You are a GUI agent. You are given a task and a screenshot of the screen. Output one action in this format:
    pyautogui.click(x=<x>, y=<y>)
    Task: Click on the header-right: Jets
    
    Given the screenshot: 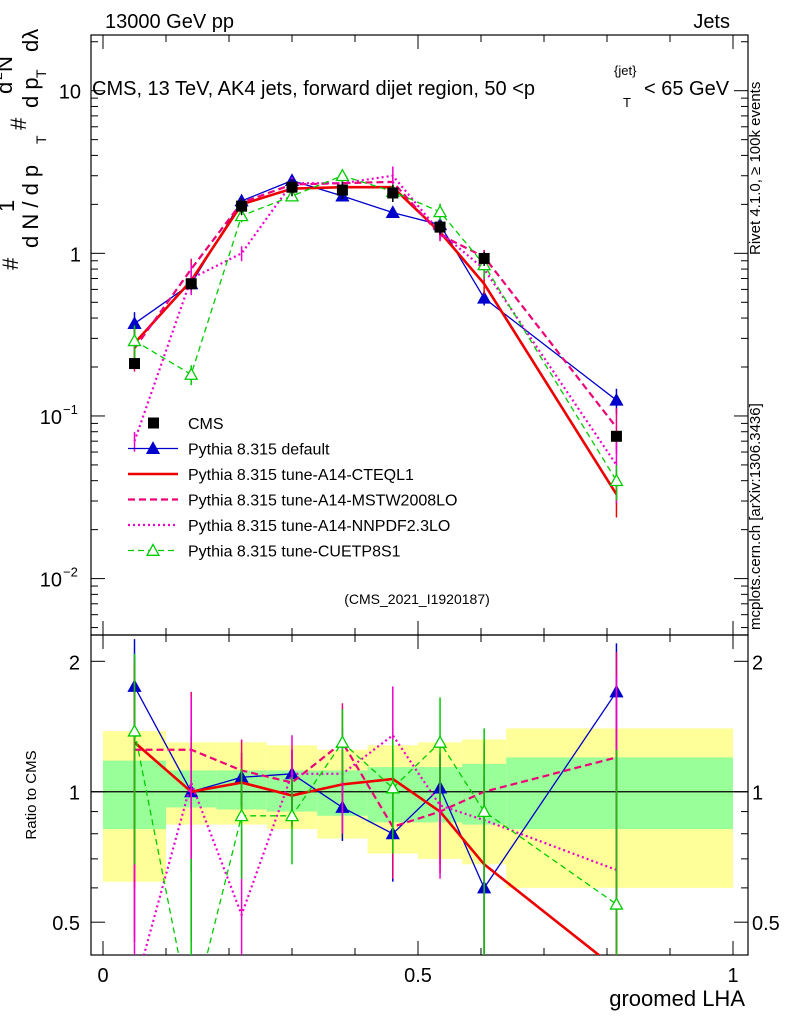 What is the action you would take?
    pyautogui.click(x=711, y=22)
    